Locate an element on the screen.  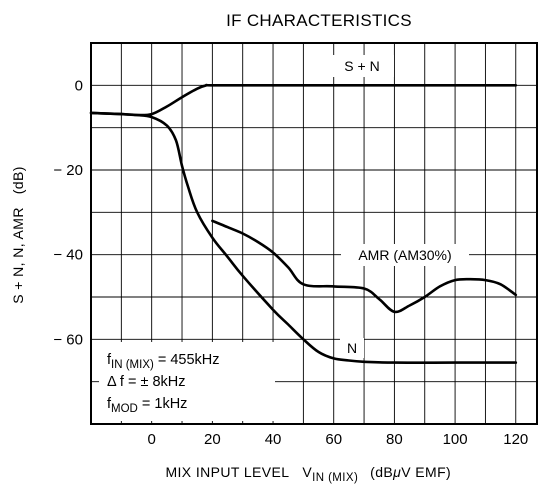
series-line-amr is located at coordinates (364, 266).